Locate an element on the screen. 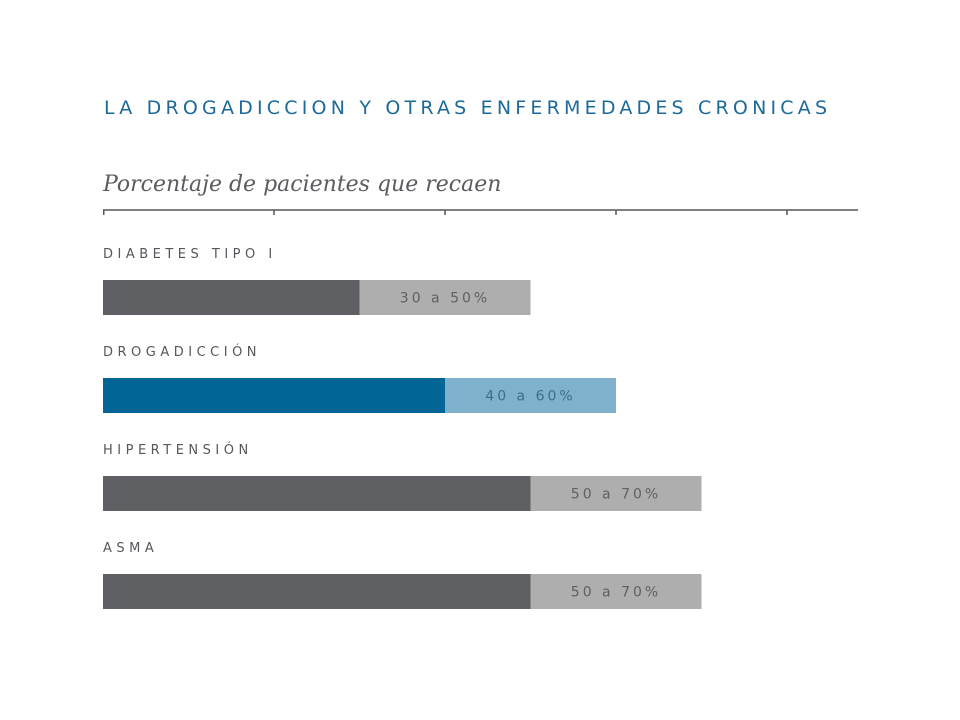  category-label: HIPERTENSIÓN is located at coordinates (178, 450).